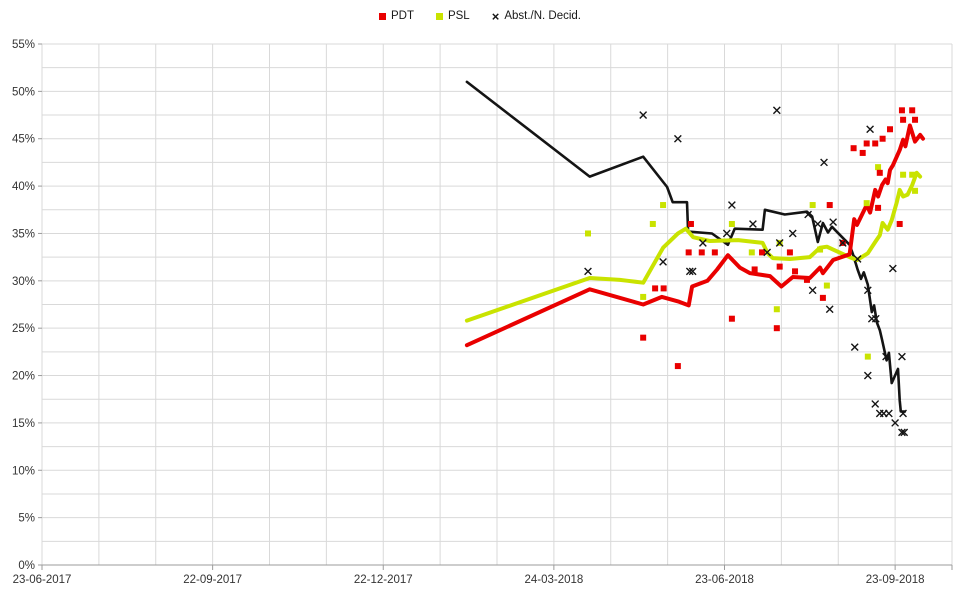  Describe the element at coordinates (23, 187) in the screenshot. I see `y-tick-label: 40%` at that location.